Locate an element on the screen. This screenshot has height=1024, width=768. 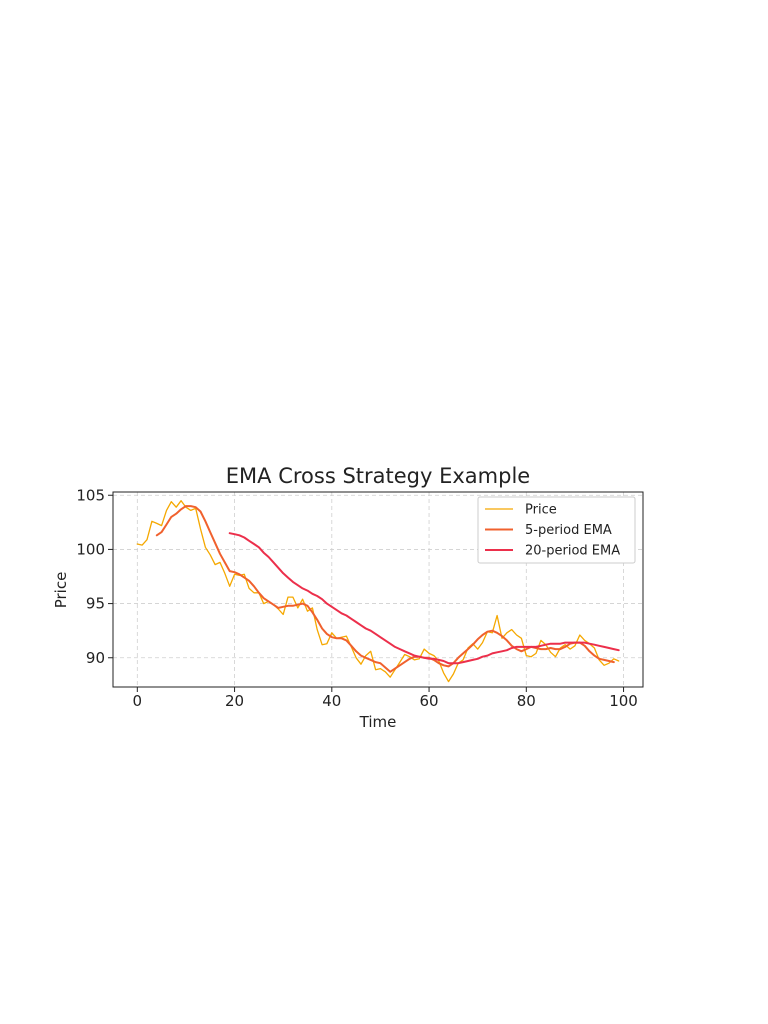
y-tick-label: 90 is located at coordinates (95, 658).